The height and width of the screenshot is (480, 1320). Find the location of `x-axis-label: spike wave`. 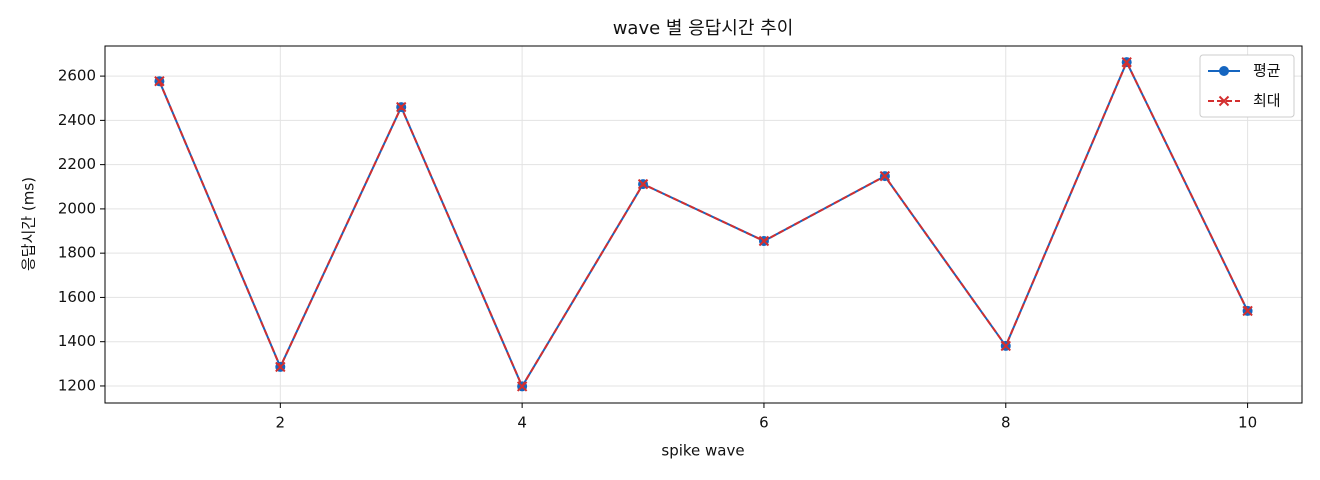

x-axis-label: spike wave is located at coordinates (702, 451).